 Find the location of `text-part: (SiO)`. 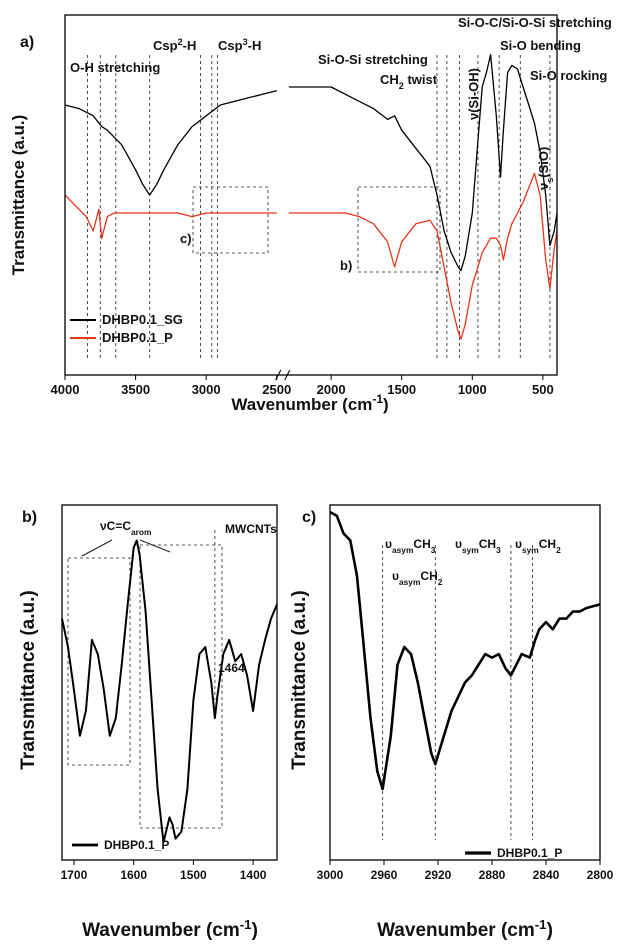

text-part: (SiO) is located at coordinates (543, 162).